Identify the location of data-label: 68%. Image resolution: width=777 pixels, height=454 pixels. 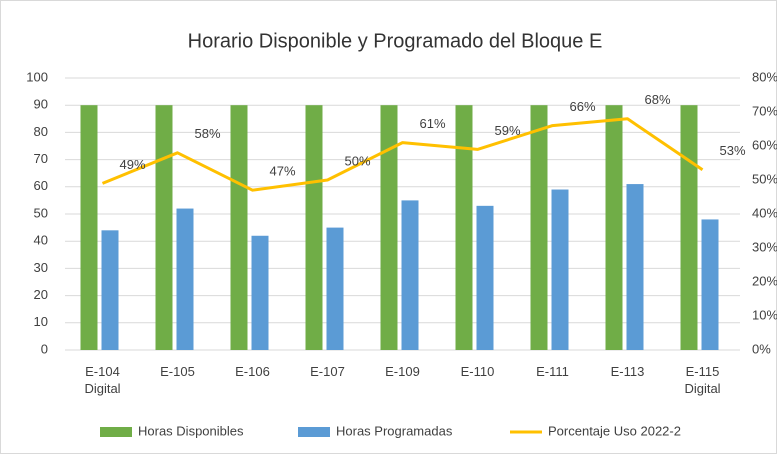
(657, 99).